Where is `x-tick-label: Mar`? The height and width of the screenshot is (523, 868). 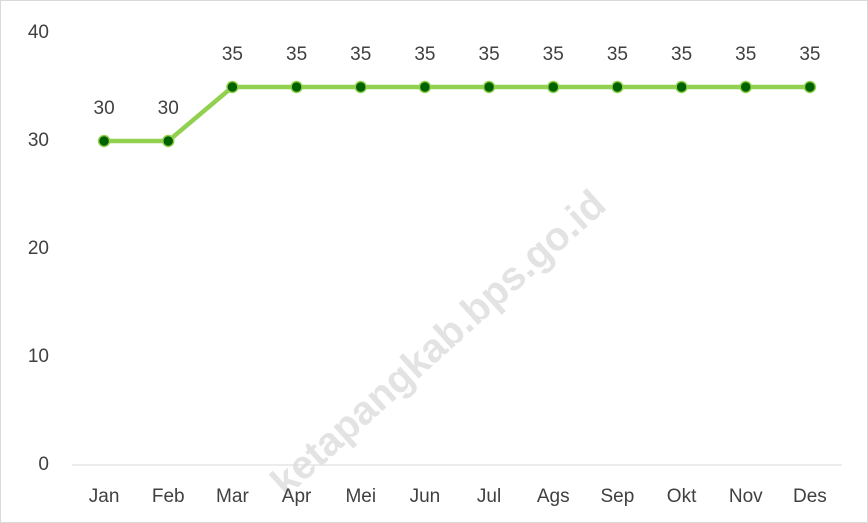
x-tick-label: Mar is located at coordinates (232, 496).